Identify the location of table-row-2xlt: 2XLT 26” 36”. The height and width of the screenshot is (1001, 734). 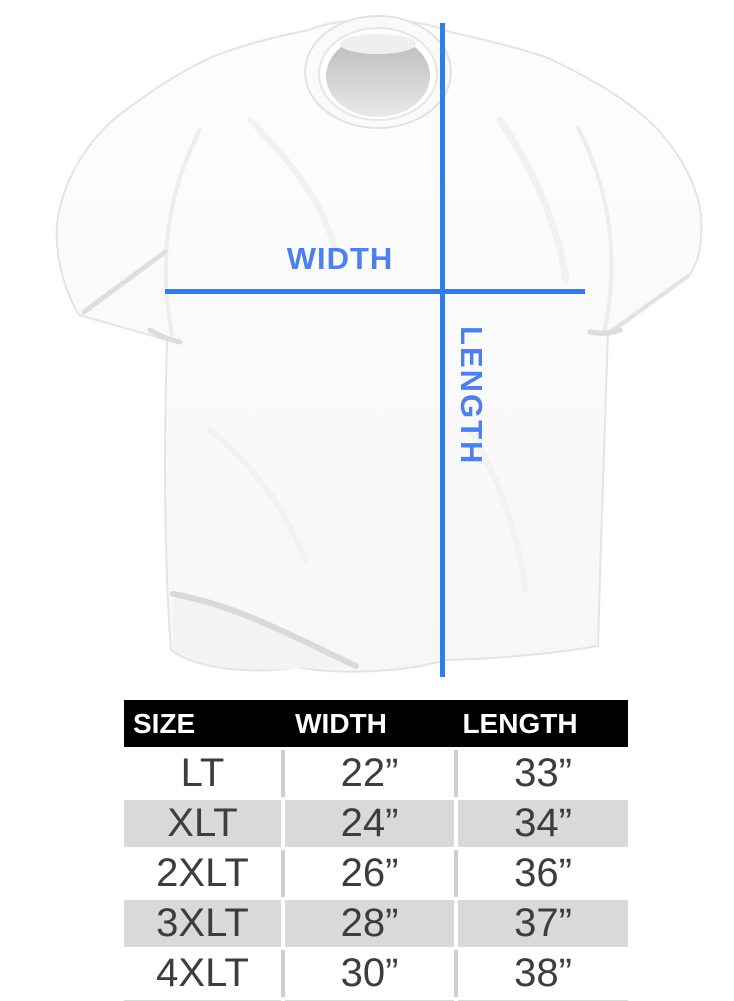
(376, 873).